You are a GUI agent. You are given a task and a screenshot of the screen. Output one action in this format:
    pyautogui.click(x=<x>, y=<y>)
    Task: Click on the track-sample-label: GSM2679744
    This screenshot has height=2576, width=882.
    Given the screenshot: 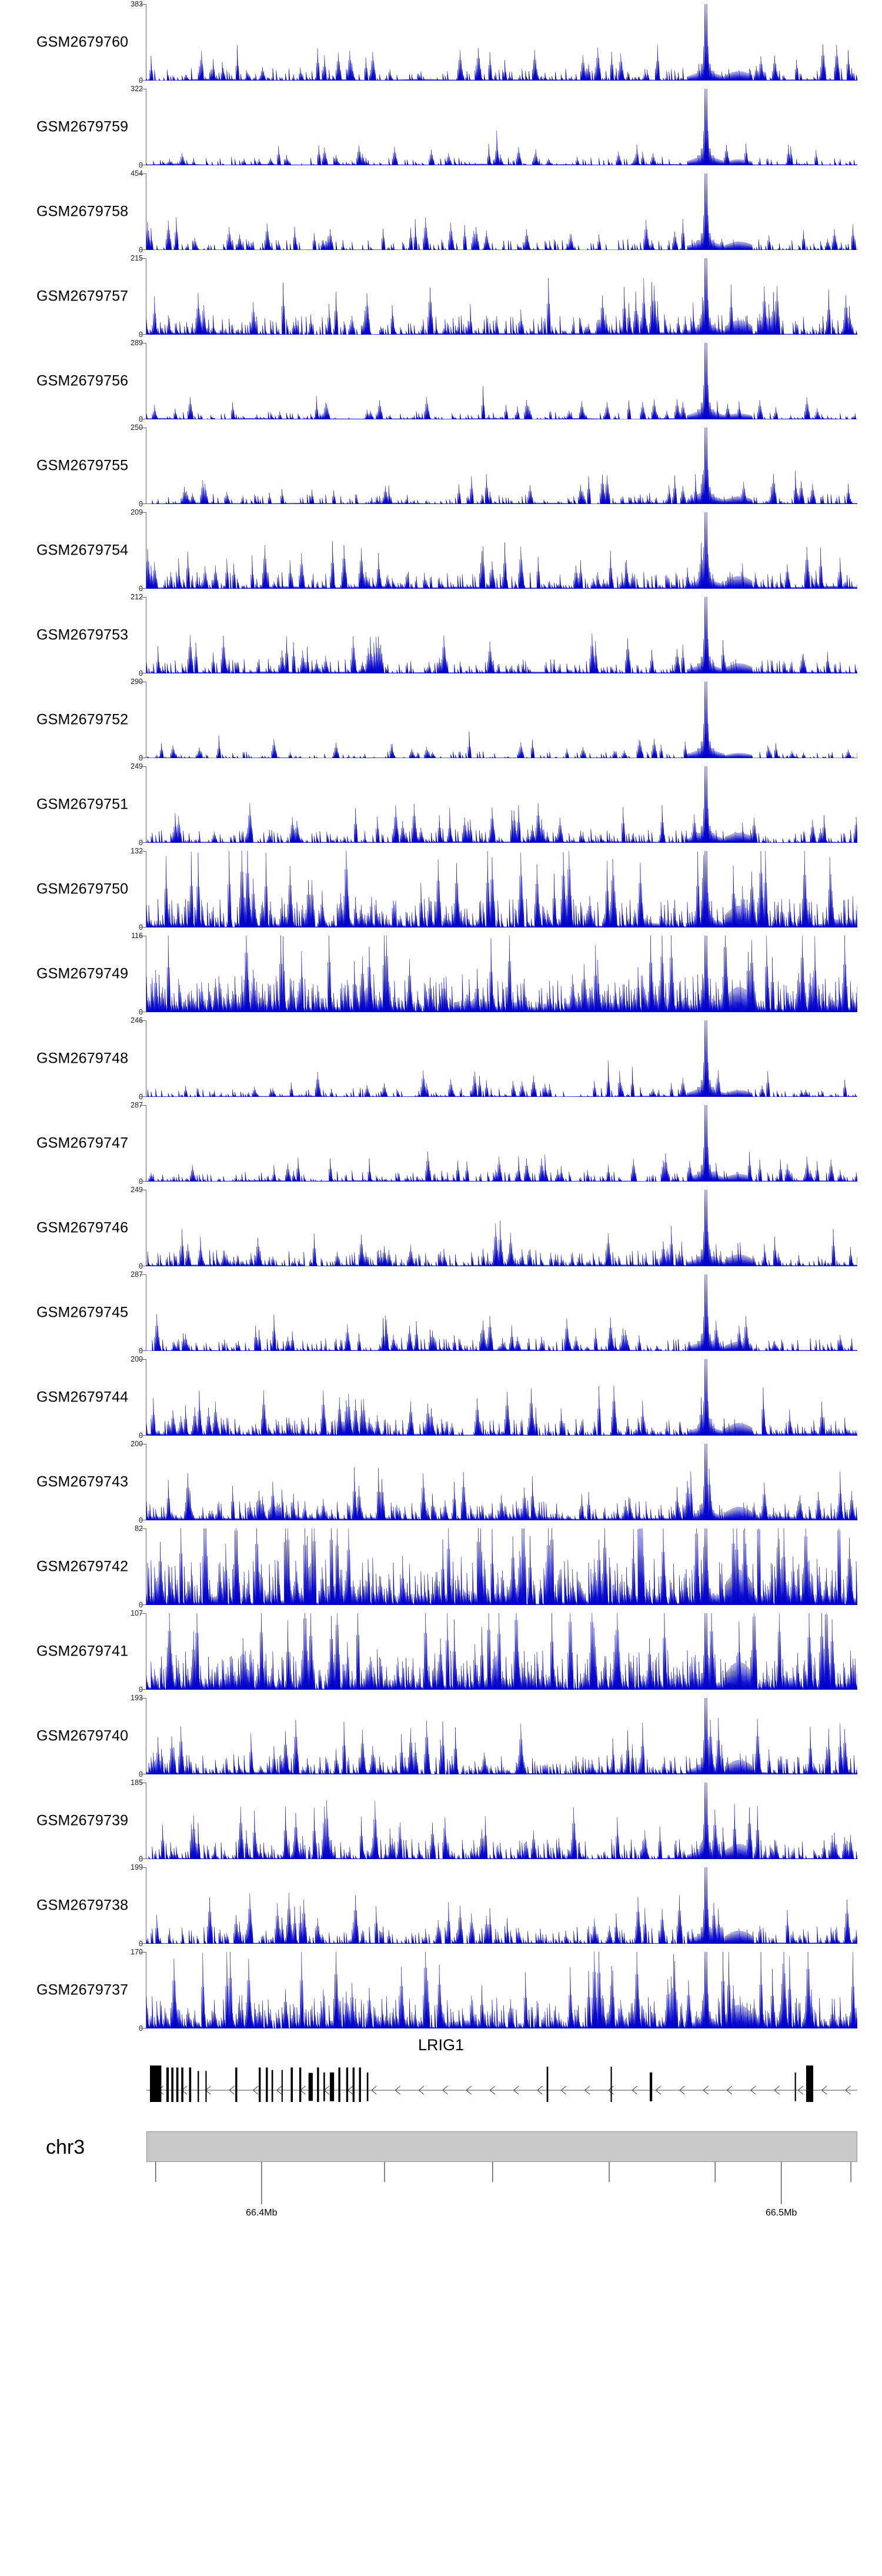 What is the action you would take?
    pyautogui.click(x=82, y=1397)
    